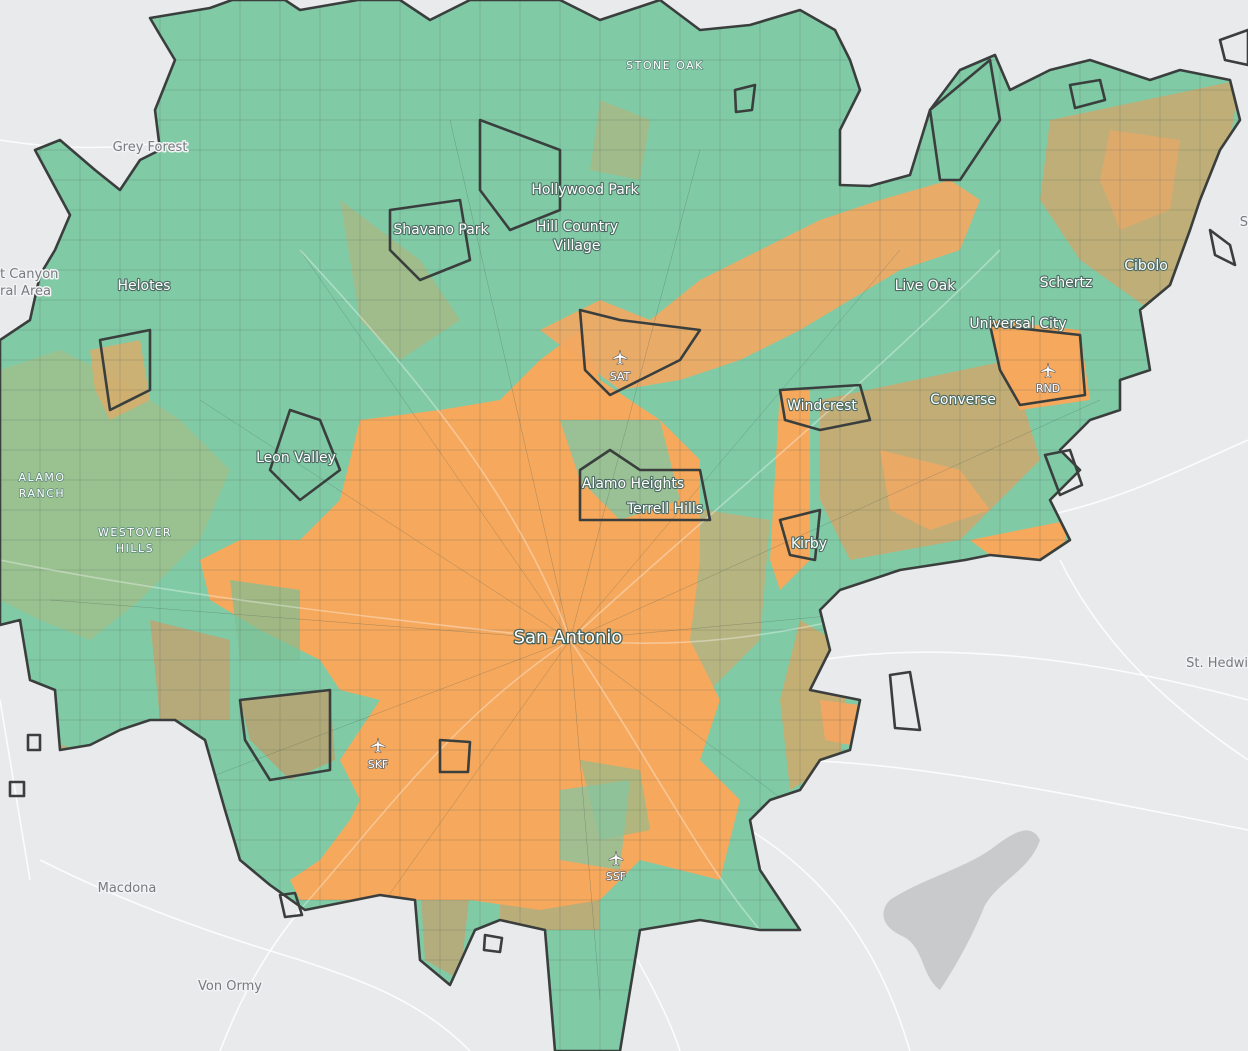  Describe the element at coordinates (378, 764) in the screenshot. I see `label-airport-skf: SKF` at that location.